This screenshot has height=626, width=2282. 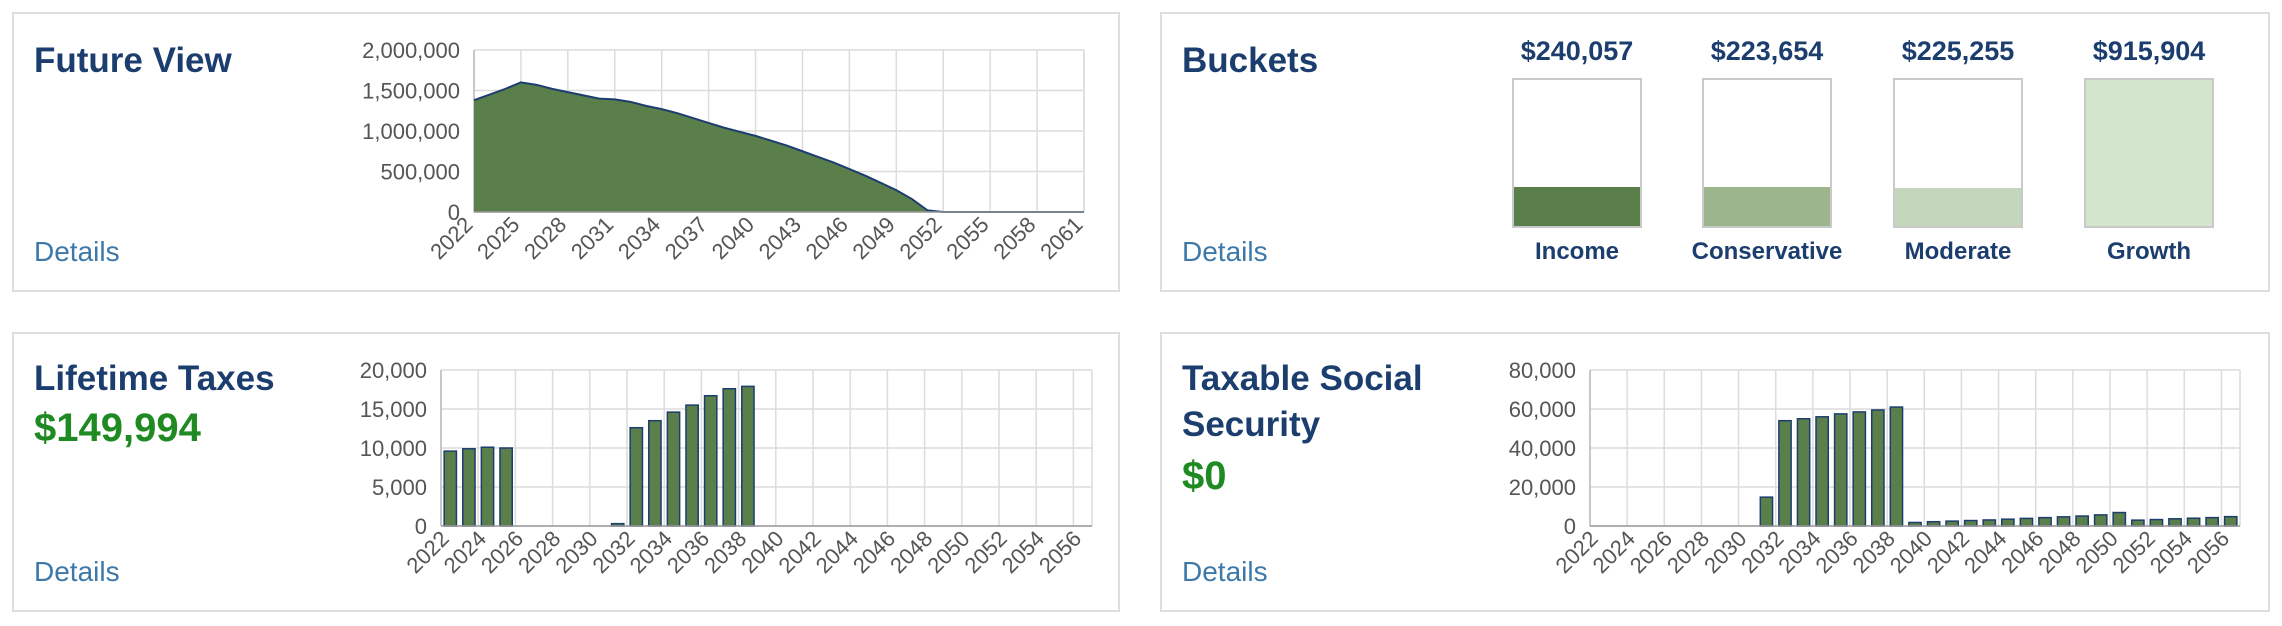 I want to click on x-tick-label: 2061, so click(x=1061, y=238).